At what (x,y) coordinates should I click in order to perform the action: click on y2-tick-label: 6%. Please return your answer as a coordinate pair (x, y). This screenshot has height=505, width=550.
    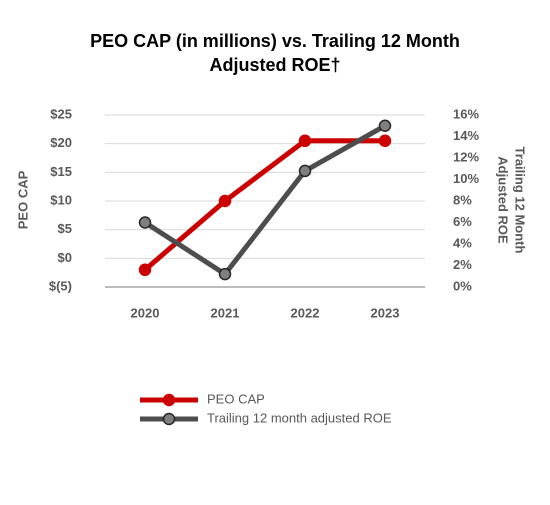
    Looking at the image, I should click on (462, 221).